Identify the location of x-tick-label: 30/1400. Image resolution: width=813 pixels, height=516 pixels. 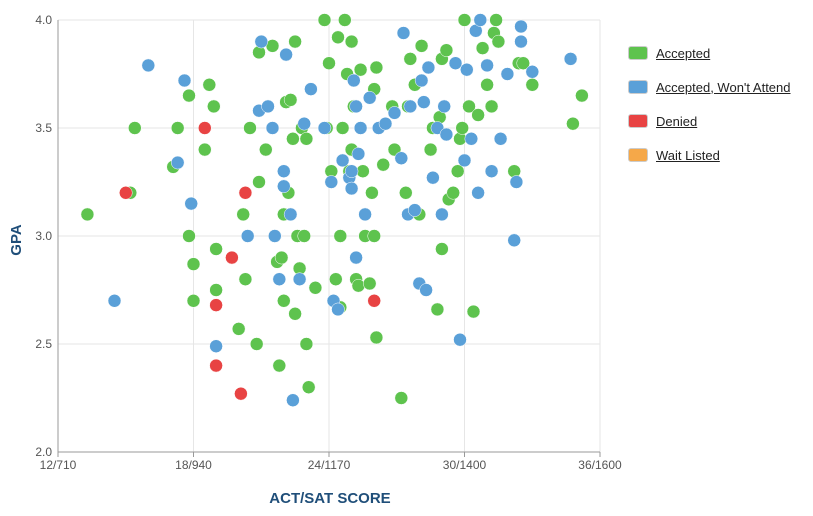
(465, 465).